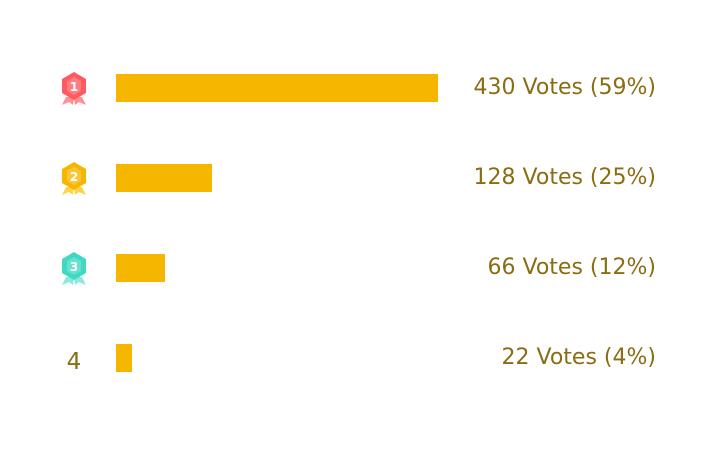 The image size is (712, 456). I want to click on rank-number: 3, so click(74, 267).